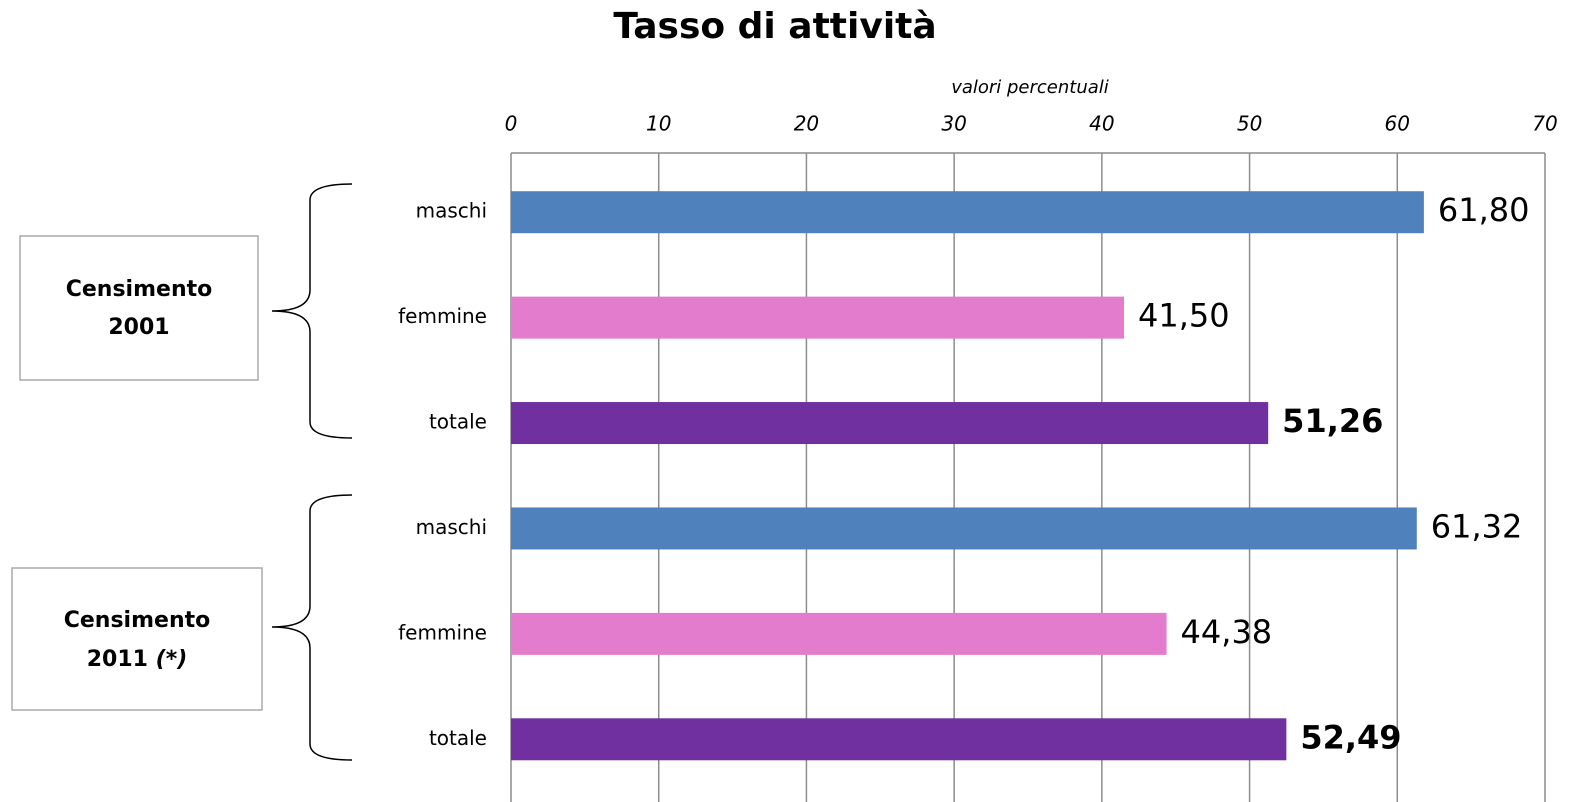 The width and height of the screenshot is (1594, 802). I want to click on x-tick-label: 50, so click(1249, 124).